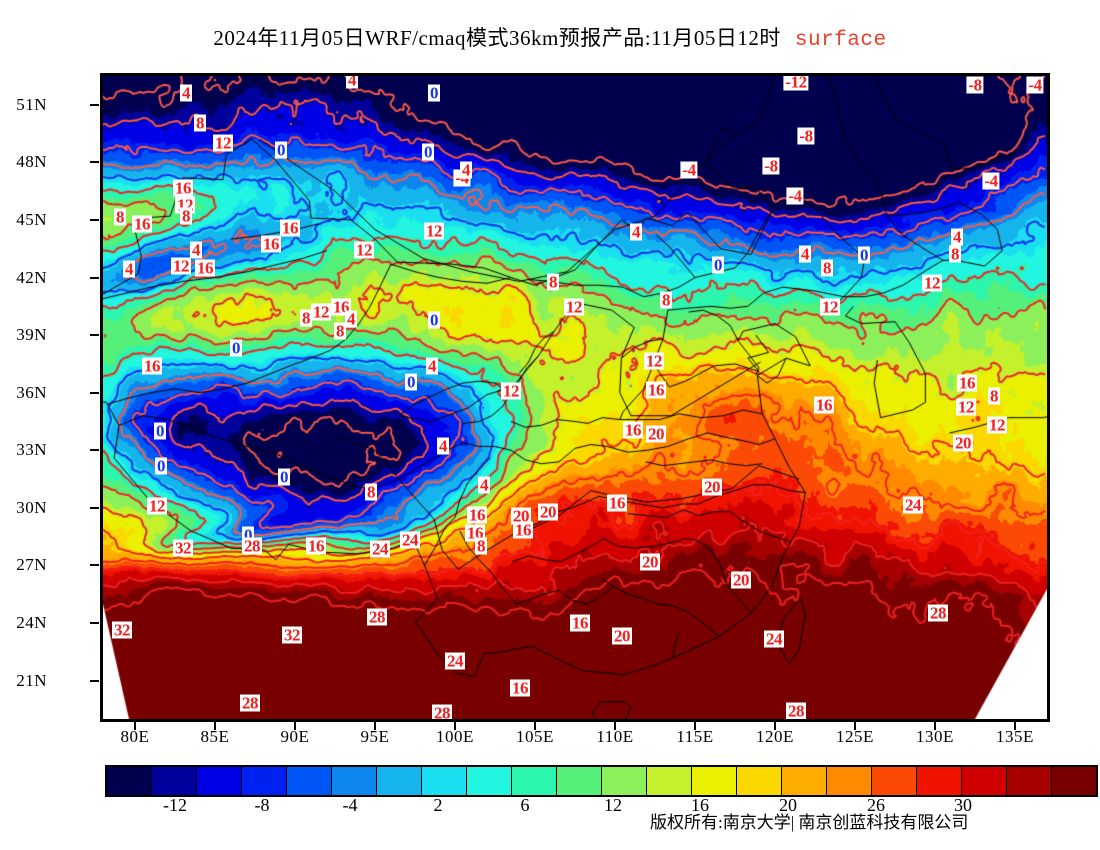 The width and height of the screenshot is (1100, 850). What do you see at coordinates (292, 635) in the screenshot?
I see `contour-label: 32` at bounding box center [292, 635].